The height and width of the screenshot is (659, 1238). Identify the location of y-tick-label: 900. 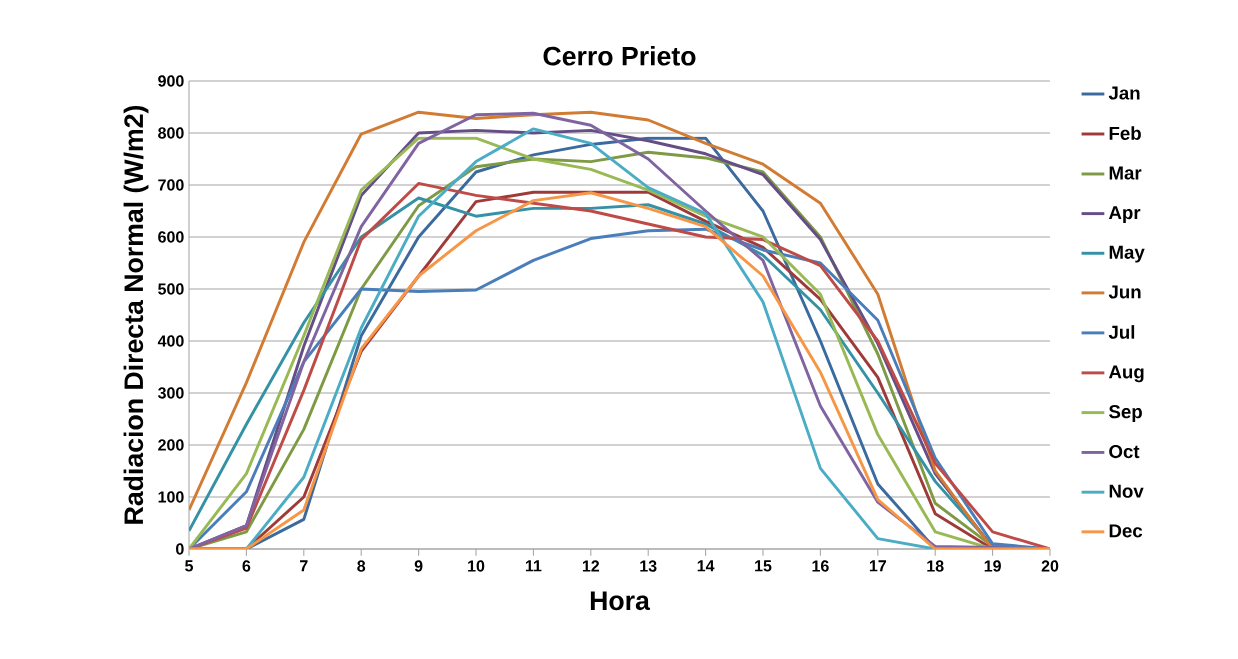
(171, 81).